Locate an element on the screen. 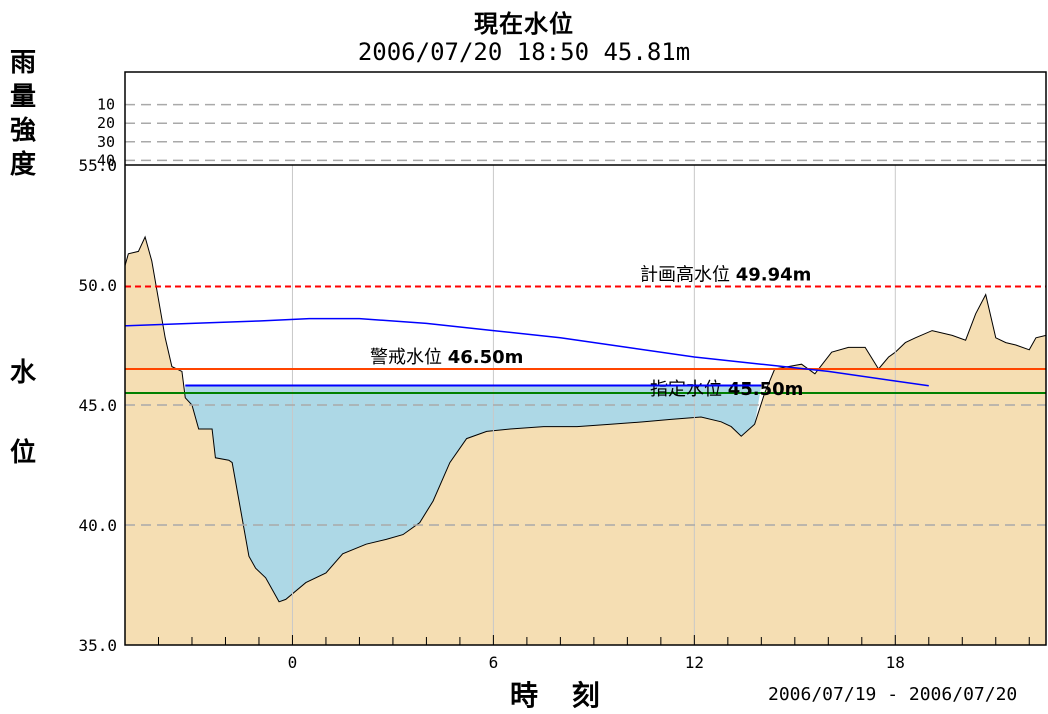 The width and height of the screenshot is (1048, 714). rain-axis-label-char: 度 is located at coordinates (23, 165).